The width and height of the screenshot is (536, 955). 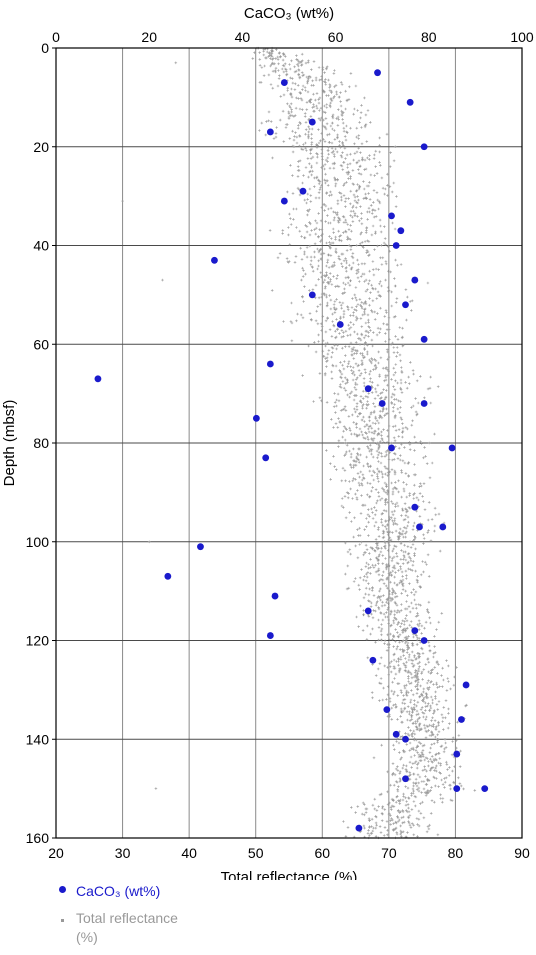 I want to click on legend: CaCO₃ (wt%) Total reflectance (%), so click(x=117, y=918).